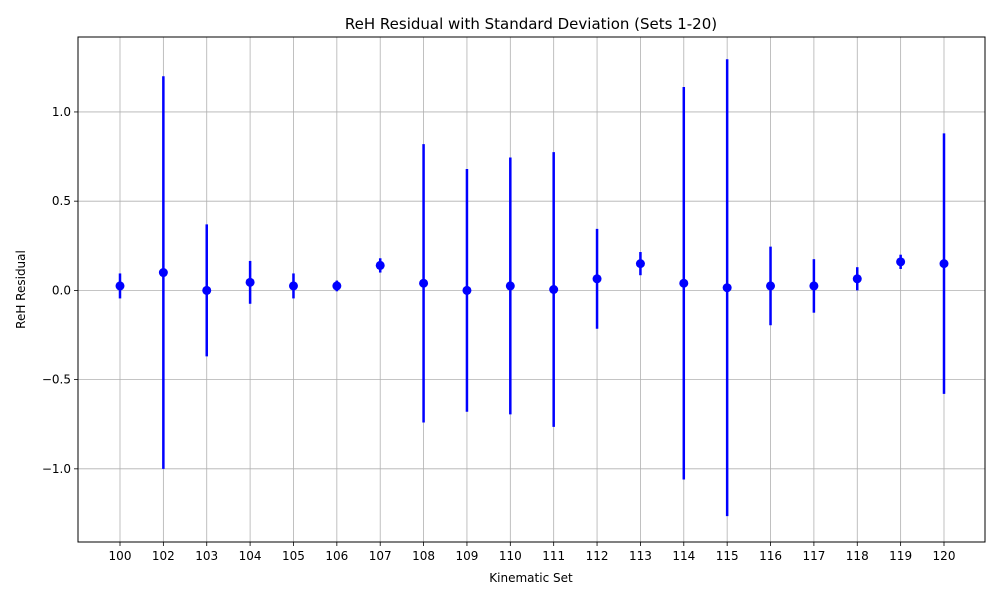  Describe the element at coordinates (857, 556) in the screenshot. I see `x-tick-label: 118` at that location.